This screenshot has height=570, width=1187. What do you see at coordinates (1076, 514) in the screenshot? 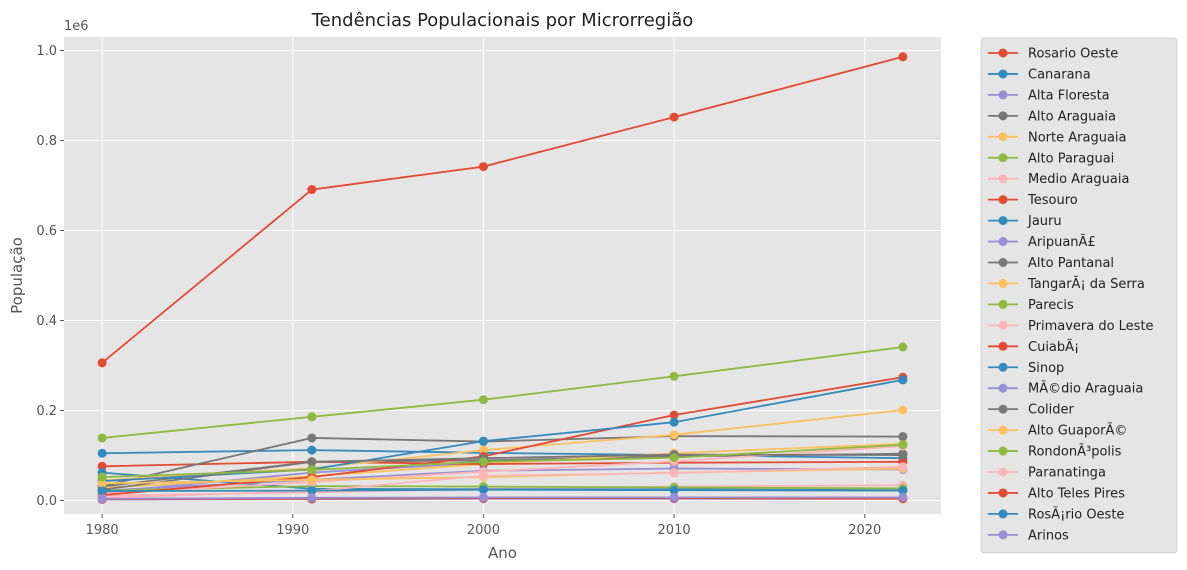
I see `legend-entry-label: RosÃ¡rio Oeste` at bounding box center [1076, 514].